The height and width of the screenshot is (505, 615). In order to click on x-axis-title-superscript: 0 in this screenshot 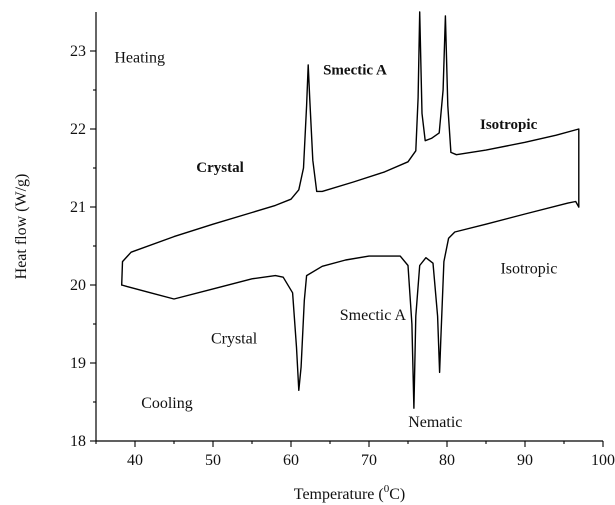, I will do `click(387, 489)`.